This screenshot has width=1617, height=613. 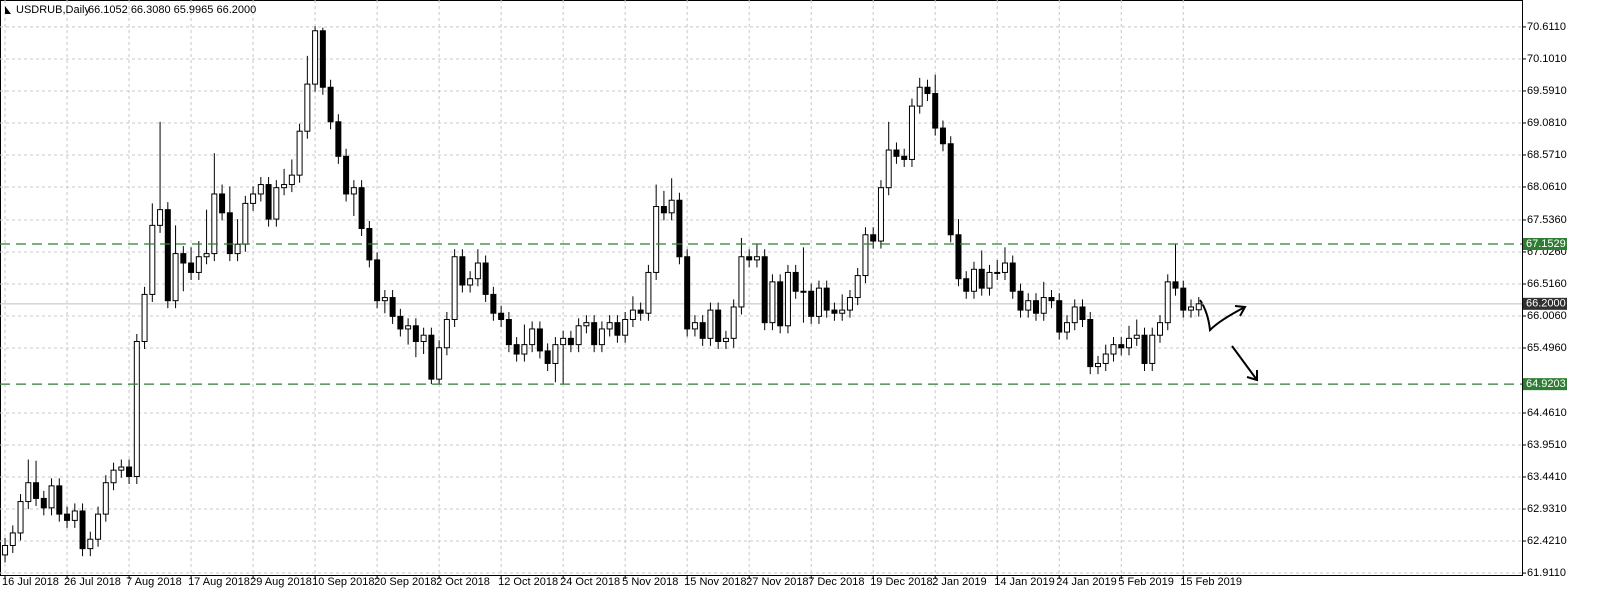 What do you see at coordinates (1547, 59) in the screenshot?
I see `y-tick-label: 70.1010` at bounding box center [1547, 59].